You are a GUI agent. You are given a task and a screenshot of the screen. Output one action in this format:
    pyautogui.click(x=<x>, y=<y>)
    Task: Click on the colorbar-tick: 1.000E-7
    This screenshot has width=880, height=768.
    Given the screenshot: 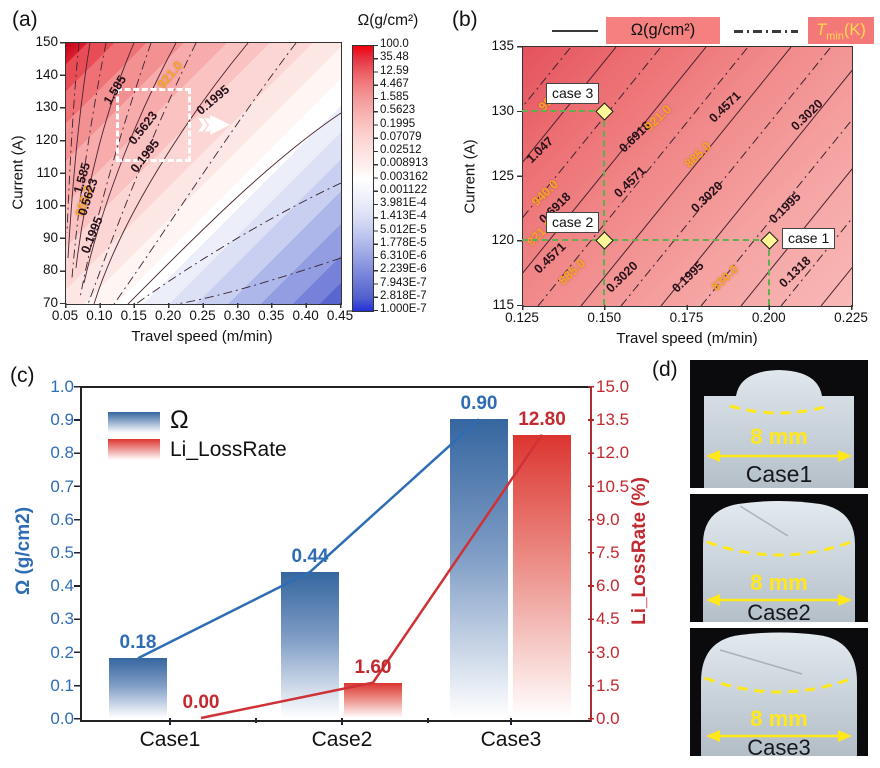 What is the action you would take?
    pyautogui.click(x=403, y=309)
    